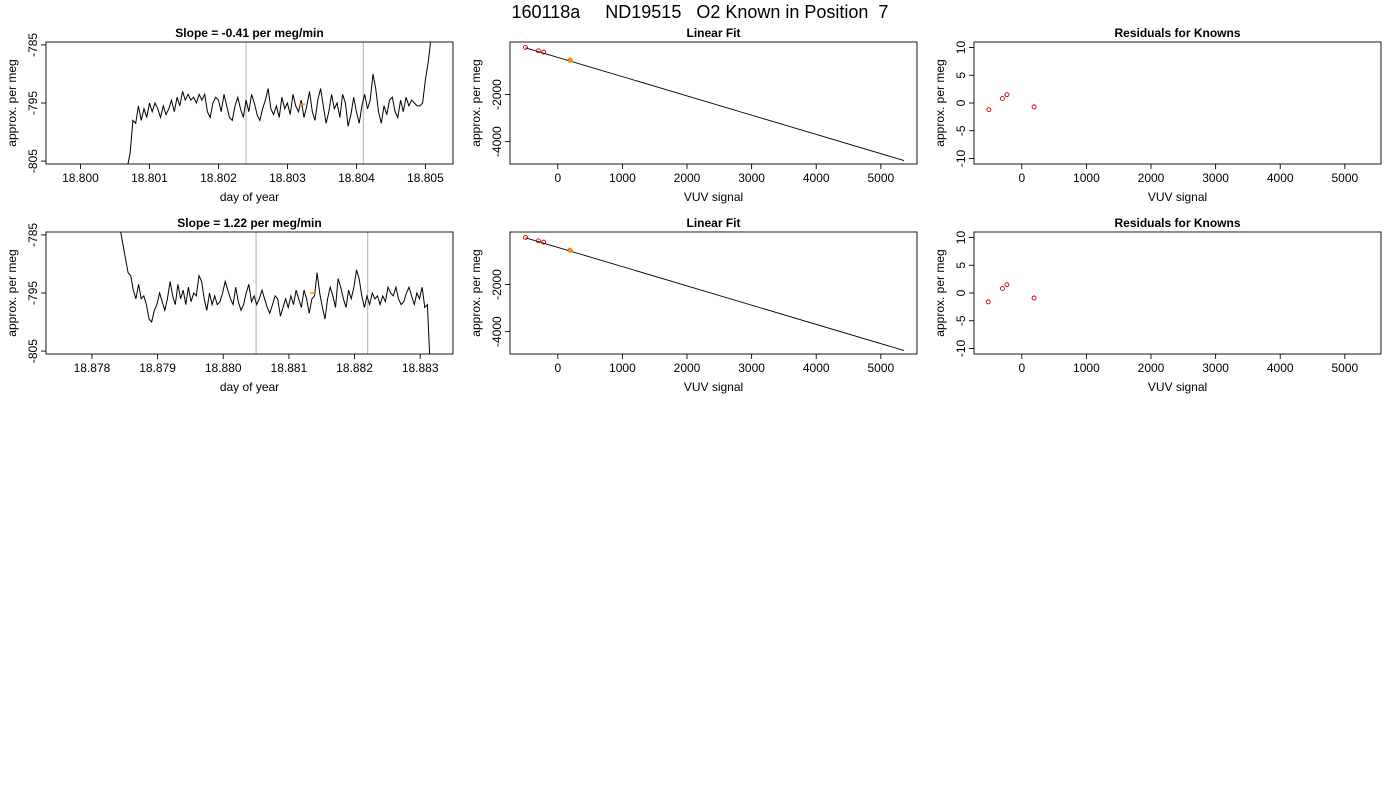 The image size is (1400, 800). Describe the element at coordinates (157, 368) in the screenshot. I see `x-tick-label: 18.879` at that location.